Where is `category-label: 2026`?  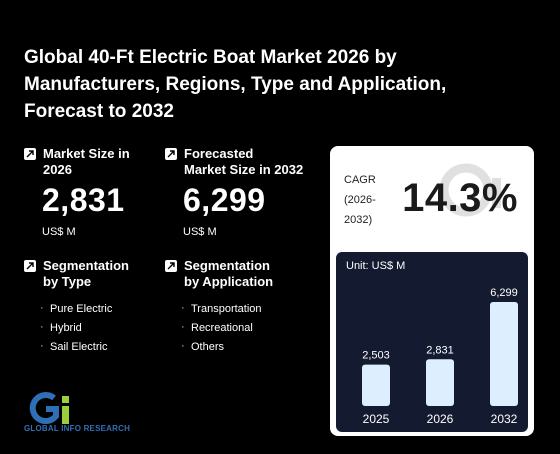 category-label: 2026 is located at coordinates (440, 419).